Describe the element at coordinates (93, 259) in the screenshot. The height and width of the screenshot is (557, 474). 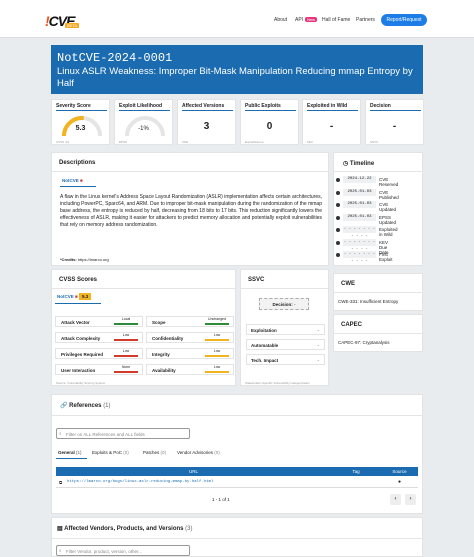
I see `credits-link: https://lmarco.org` at that location.